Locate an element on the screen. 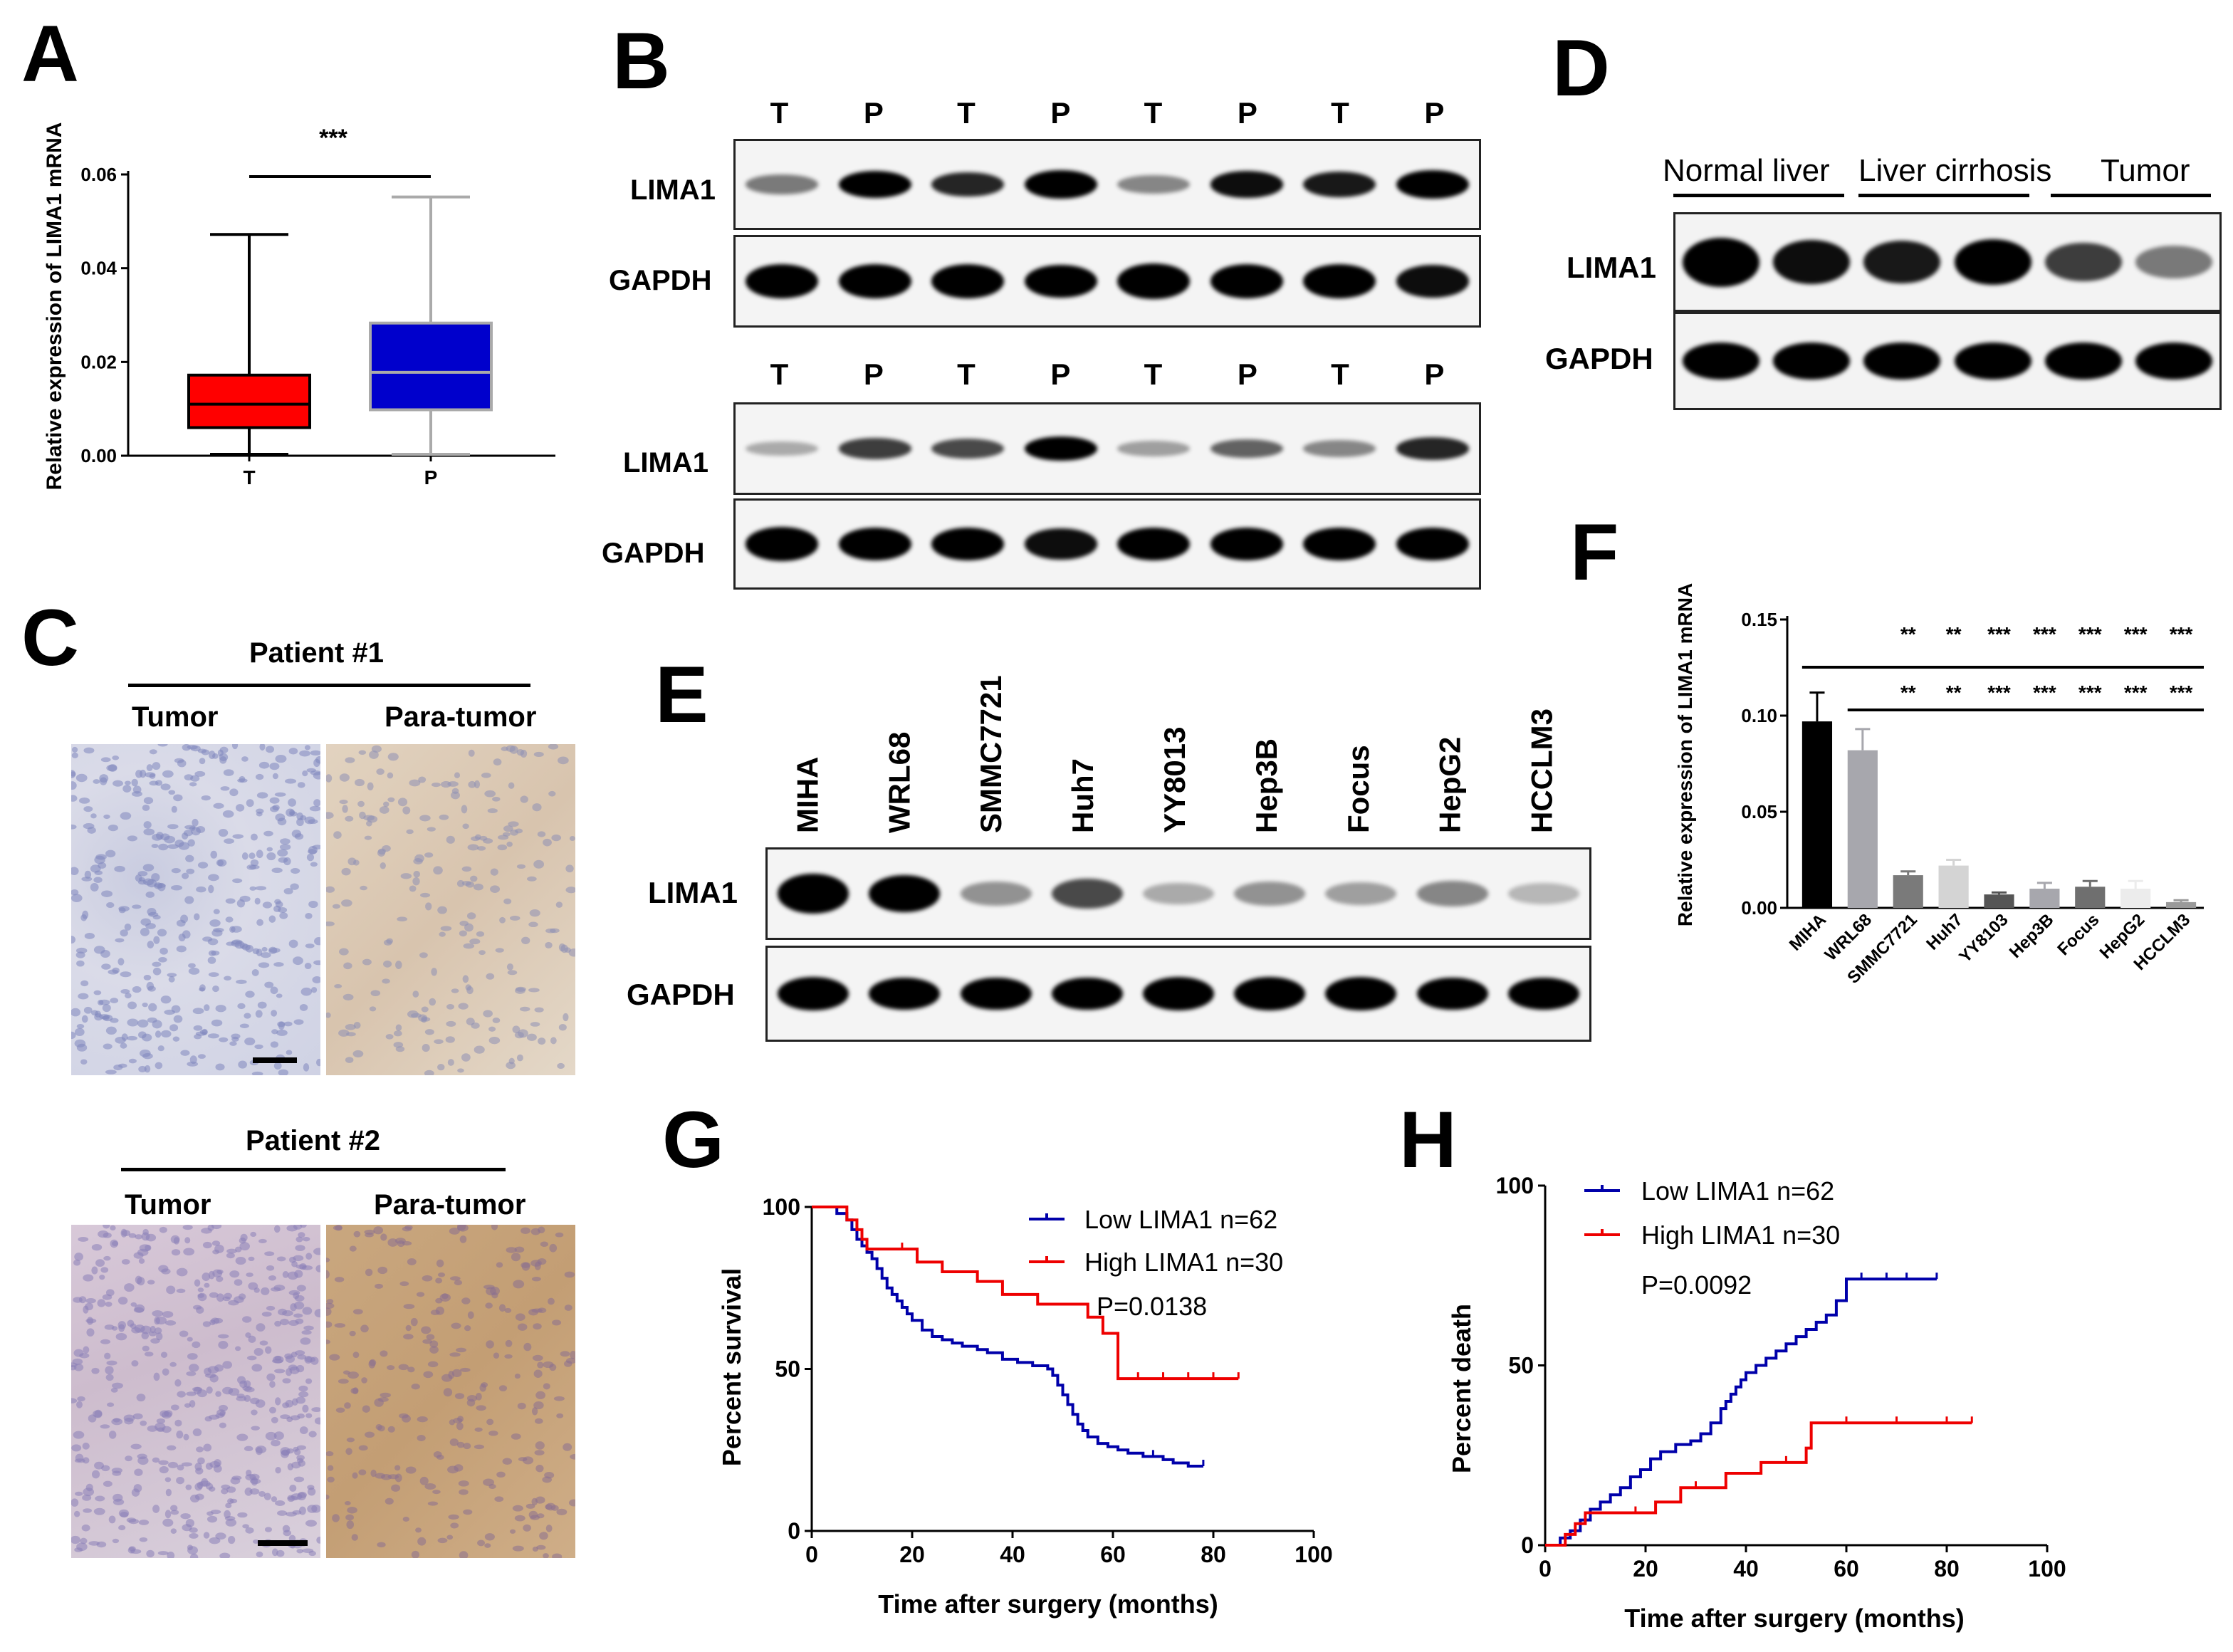  significance-marker: ** is located at coordinates (1954, 693).